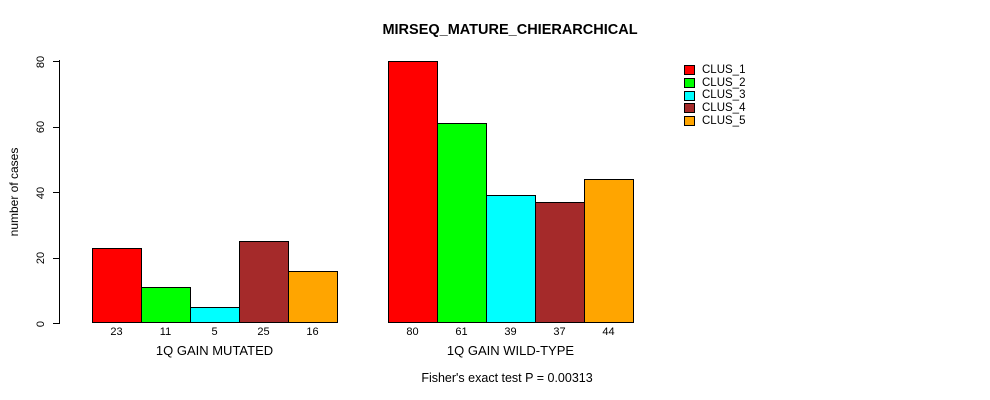 The width and height of the screenshot is (990, 400). I want to click on legend-label: CLUS_2, so click(724, 82).